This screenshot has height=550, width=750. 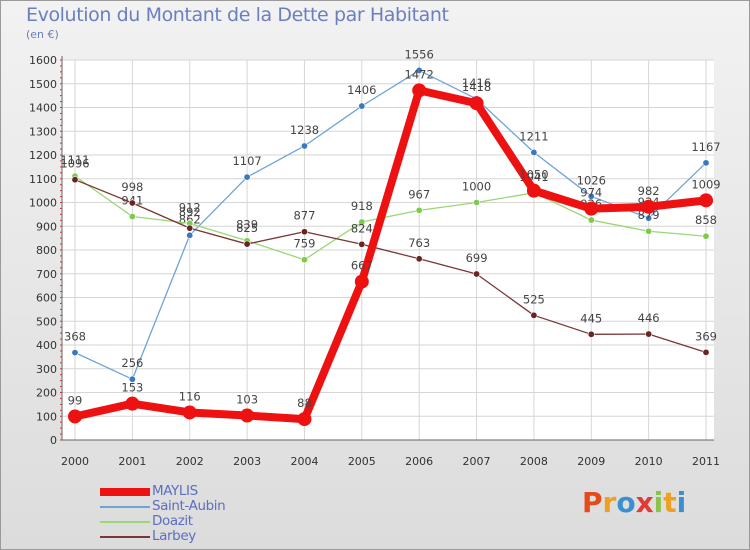 What do you see at coordinates (533, 136) in the screenshot?
I see `data-label: 1211` at bounding box center [533, 136].